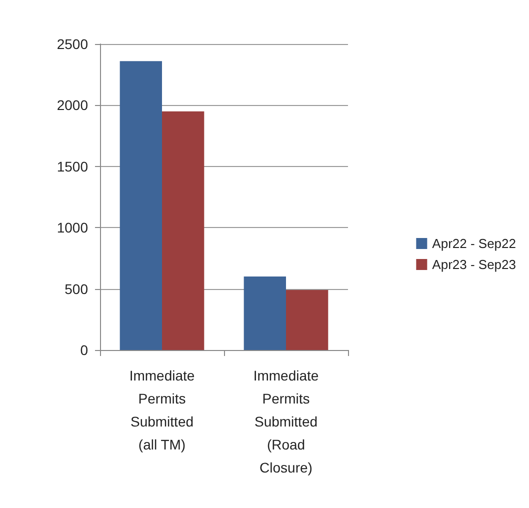 This screenshot has height=508, width=529. I want to click on x-tick-label: Immediate Permits Submitted (Road Closure), so click(286, 422).